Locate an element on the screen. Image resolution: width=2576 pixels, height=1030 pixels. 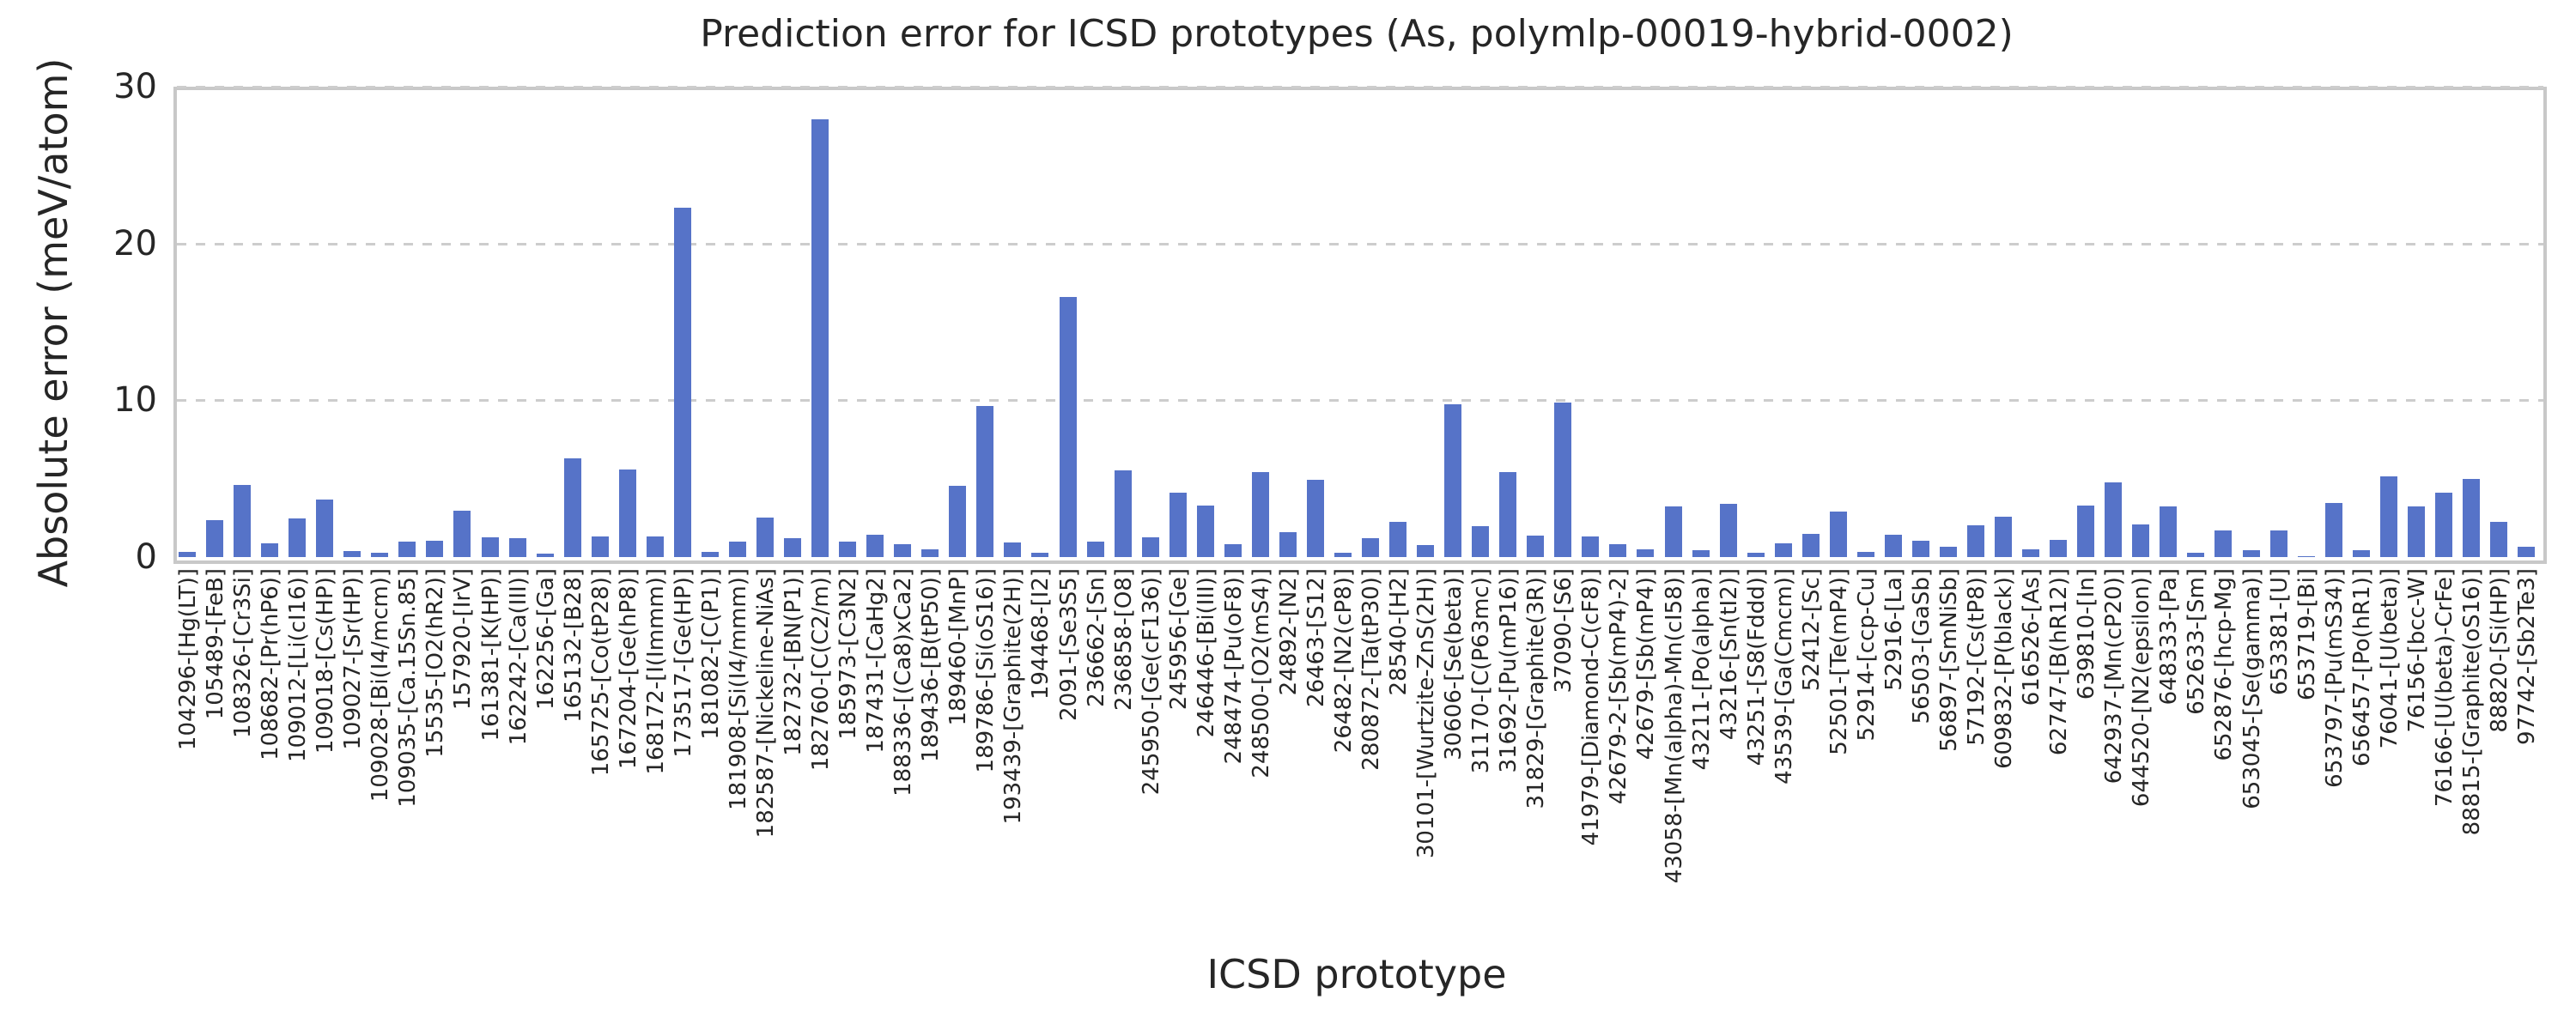
x-tick-label: 108682-[Pr(hP6)] is located at coordinates (270, 664).